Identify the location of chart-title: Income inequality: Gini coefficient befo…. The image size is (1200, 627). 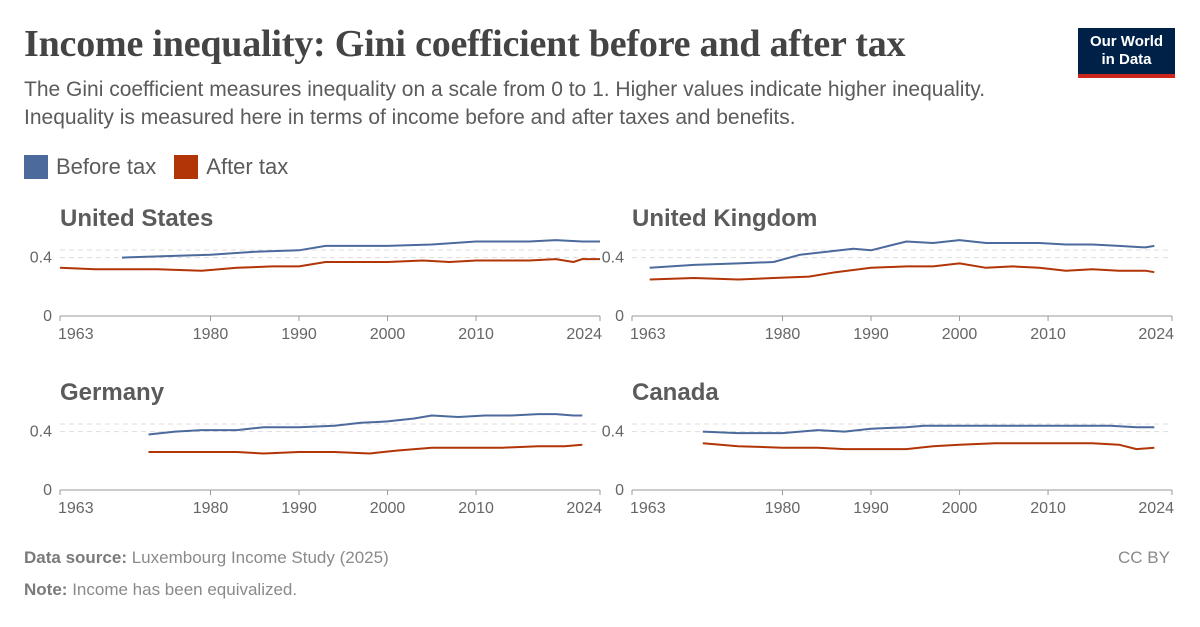
(465, 44).